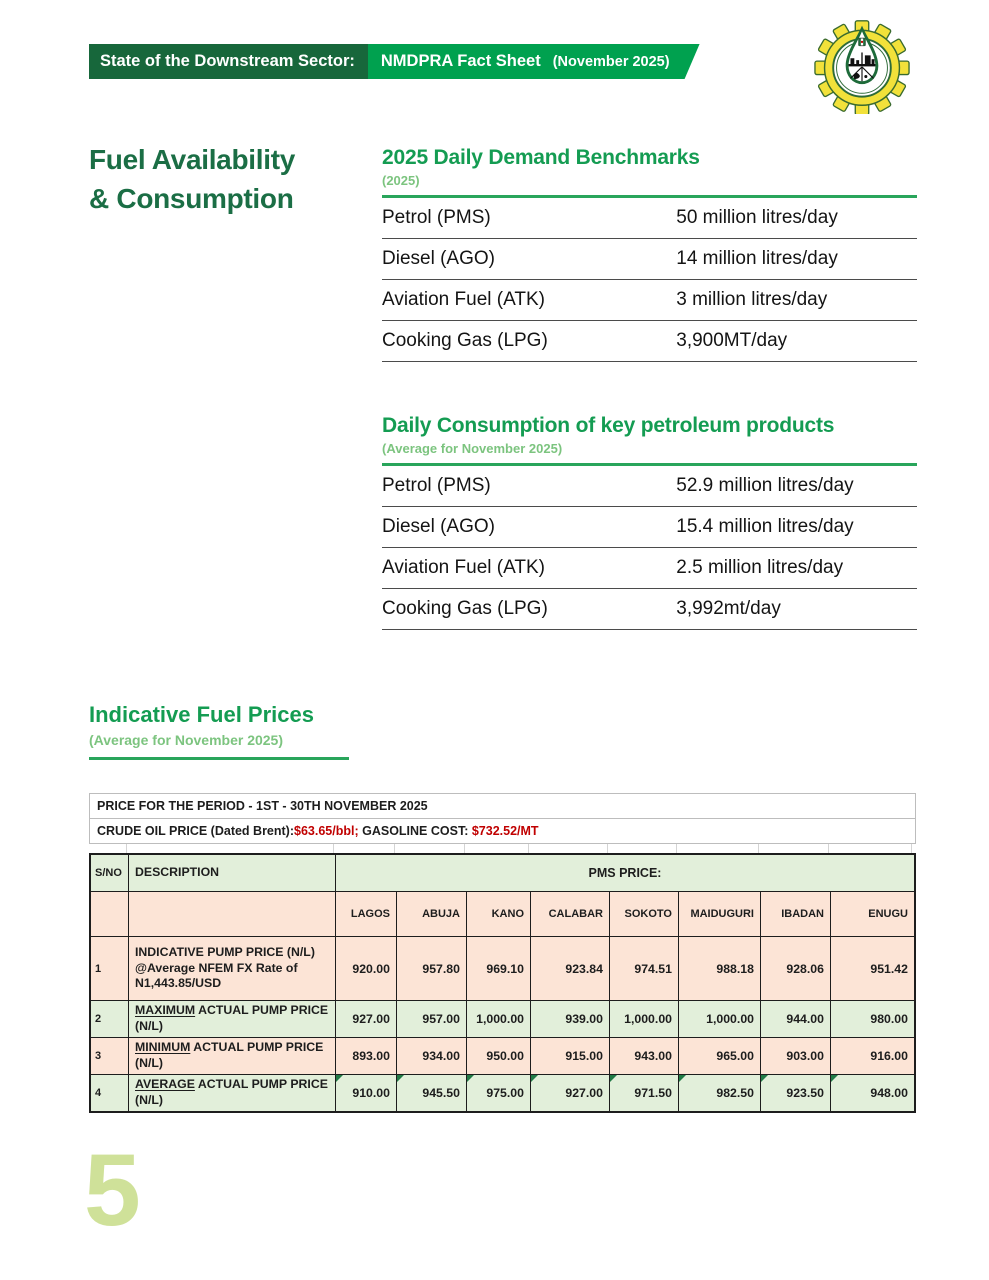 Image resolution: width=989 pixels, height=1280 pixels. I want to click on price-value-cell: 910.00, so click(366, 1093).